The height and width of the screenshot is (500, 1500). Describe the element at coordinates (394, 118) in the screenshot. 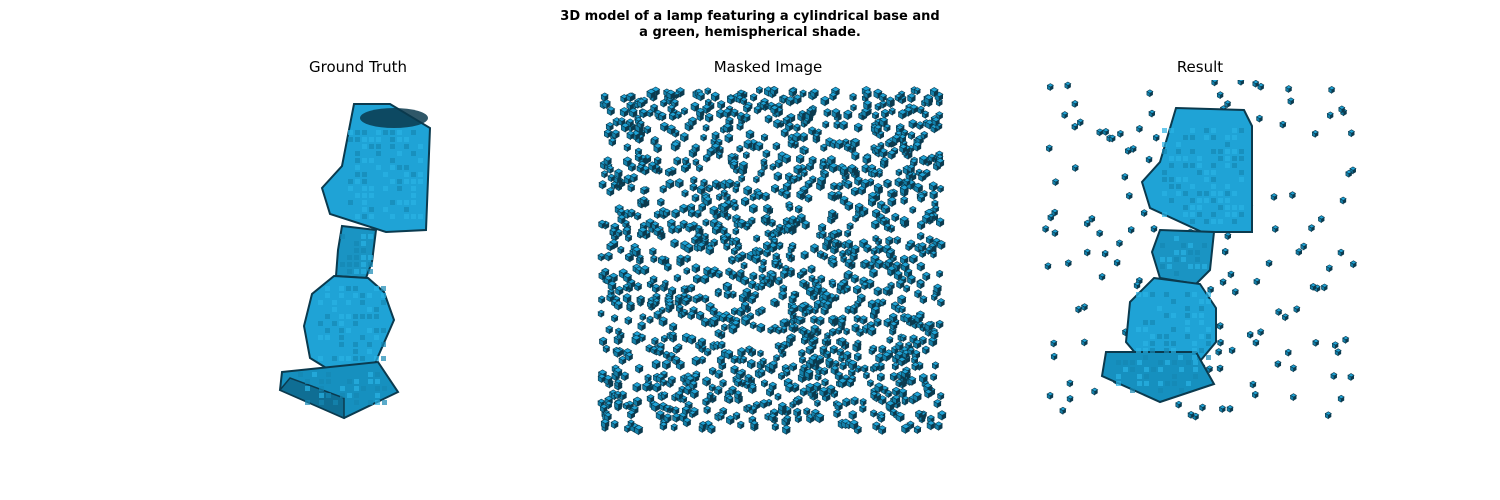

I see `lamp-shade-opening` at that location.